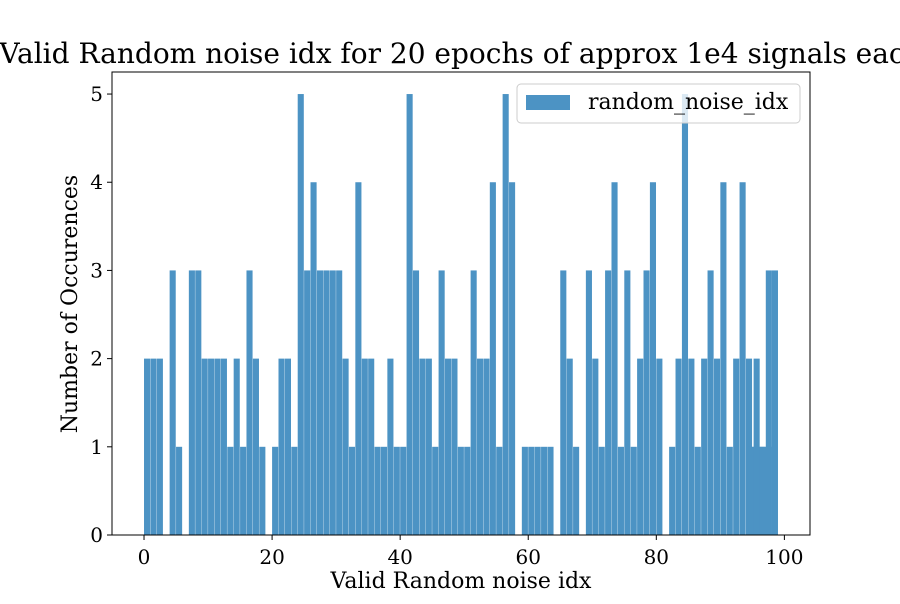  Describe the element at coordinates (96, 359) in the screenshot. I see `y-tick-label: 2` at that location.